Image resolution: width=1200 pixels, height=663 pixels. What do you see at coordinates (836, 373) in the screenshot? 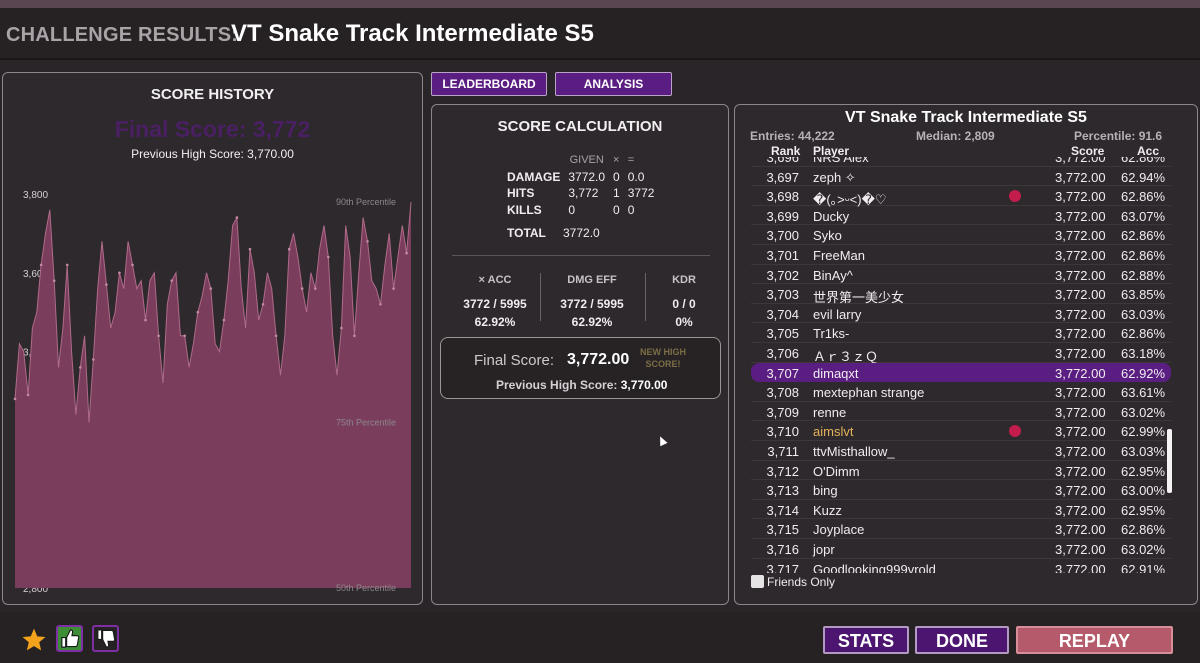
I see `row-player: dimaqxt` at bounding box center [836, 373].